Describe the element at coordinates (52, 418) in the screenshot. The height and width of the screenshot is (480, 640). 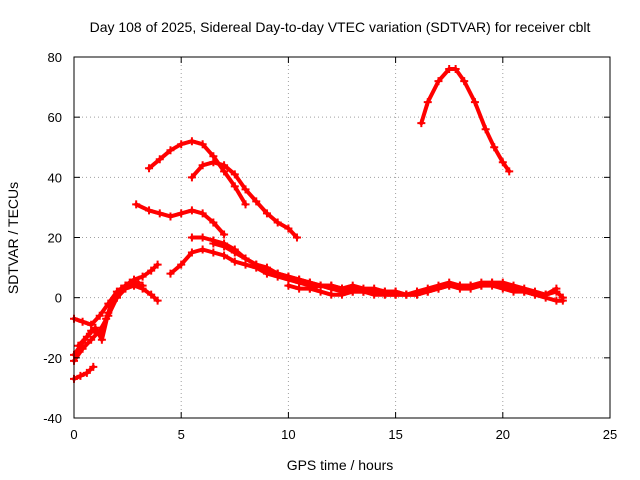
I see `y-tick-label: -40` at that location.